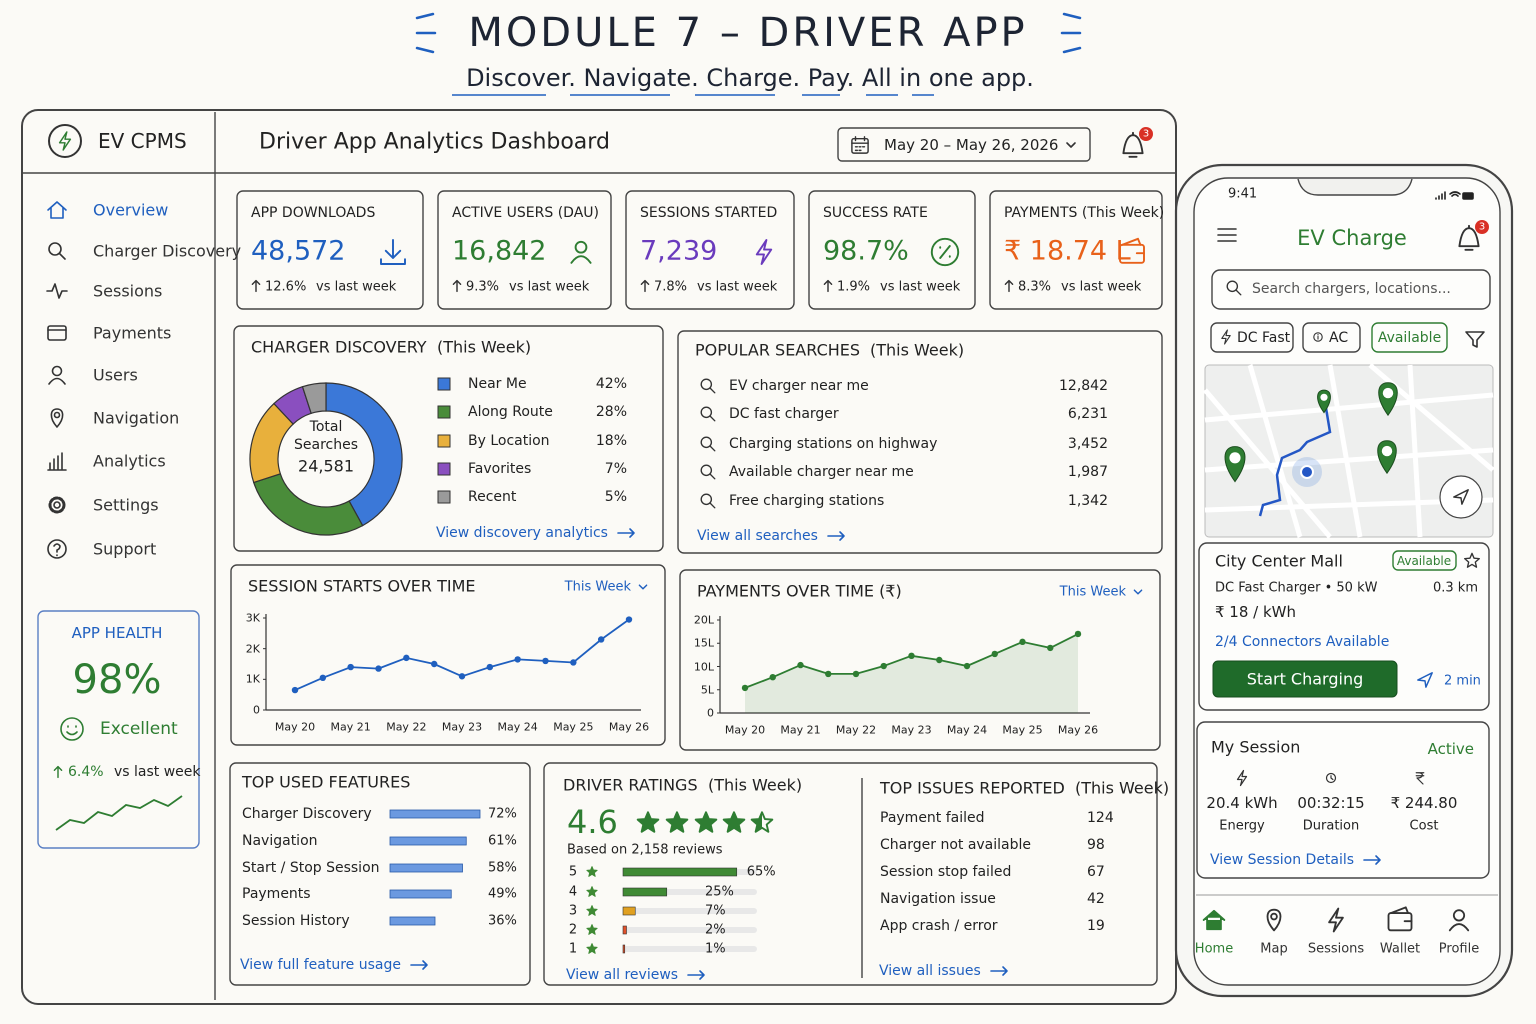 The width and height of the screenshot is (1536, 1024). I want to click on bar-label: 25%, so click(719, 892).